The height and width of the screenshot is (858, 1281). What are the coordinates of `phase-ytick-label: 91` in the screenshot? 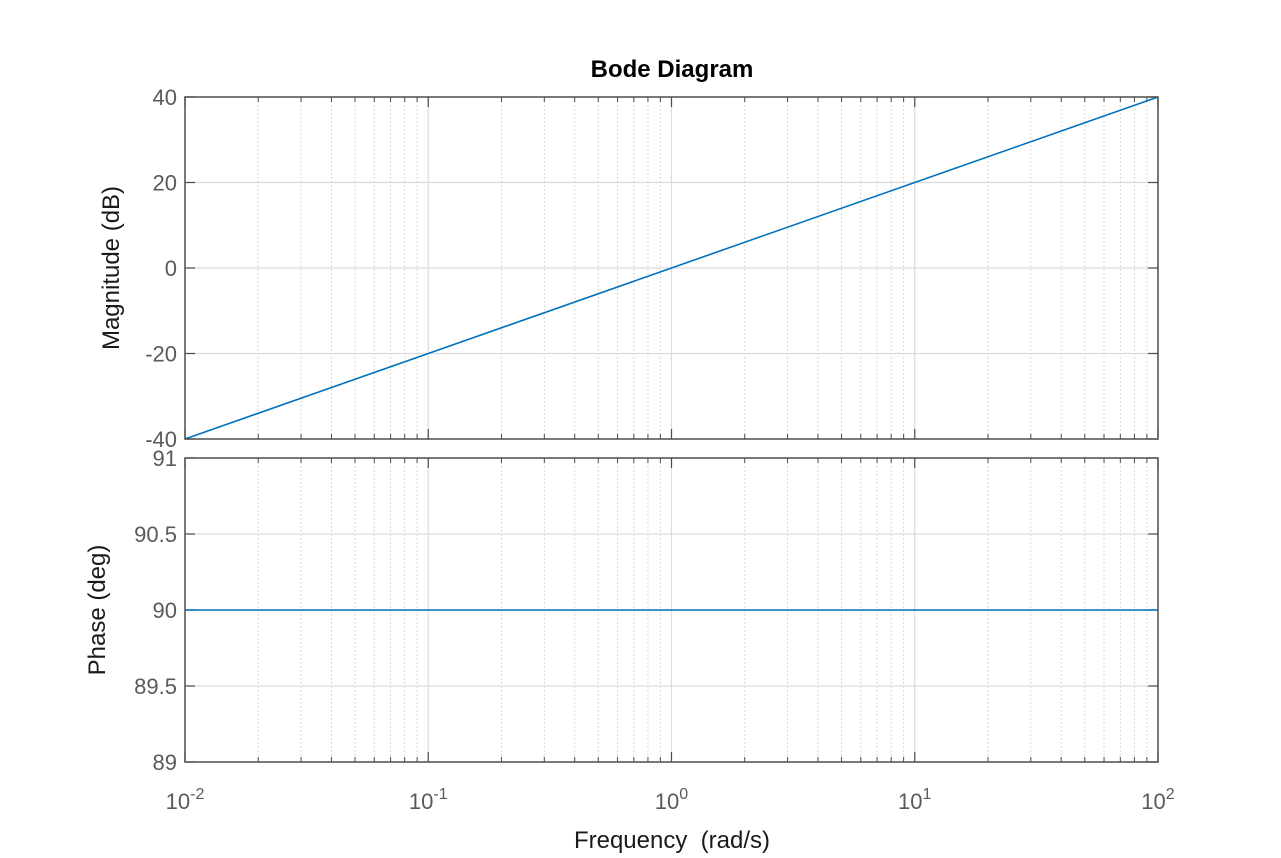 It's located at (165, 458).